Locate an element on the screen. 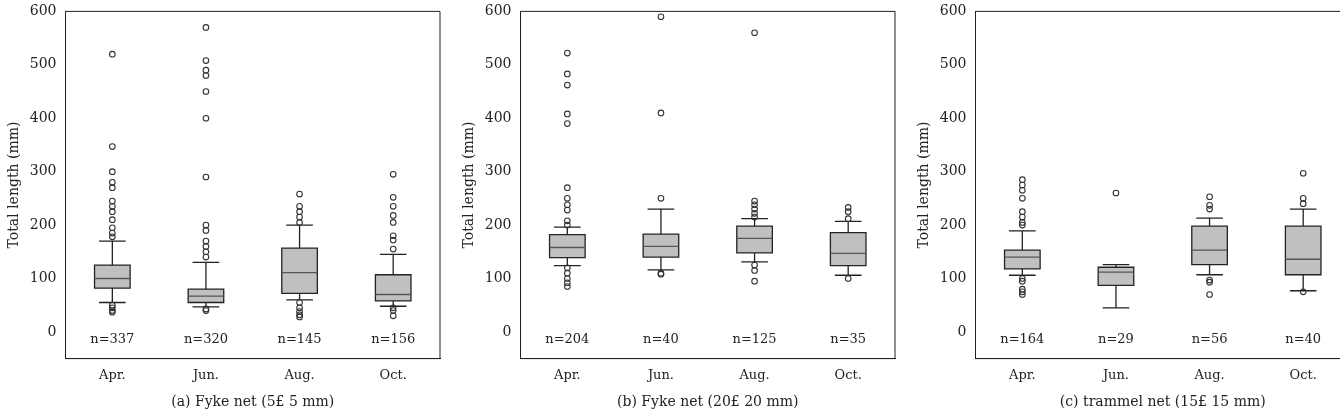 This screenshot has height=417, width=1340. annotation: n=145 is located at coordinates (299, 339).